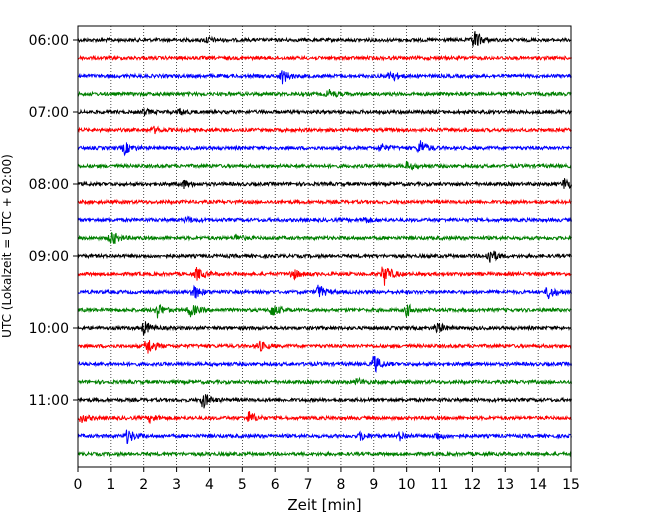  Describe the element at coordinates (308, 485) in the screenshot. I see `x-tick-label: 7` at that location.